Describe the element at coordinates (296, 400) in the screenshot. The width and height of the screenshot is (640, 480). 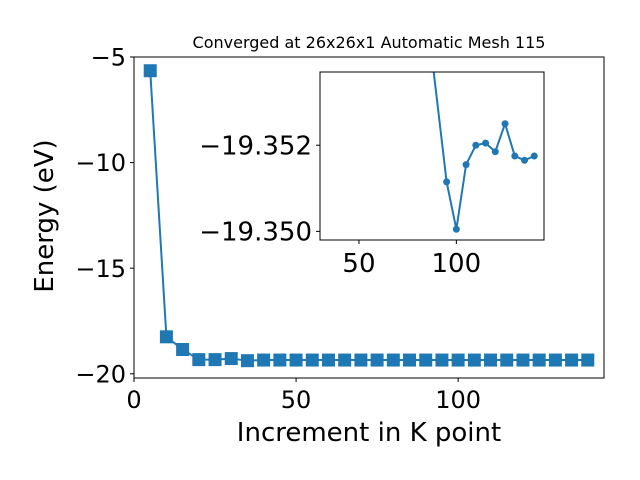
I see `main-x-tick-label: 50` at that location.